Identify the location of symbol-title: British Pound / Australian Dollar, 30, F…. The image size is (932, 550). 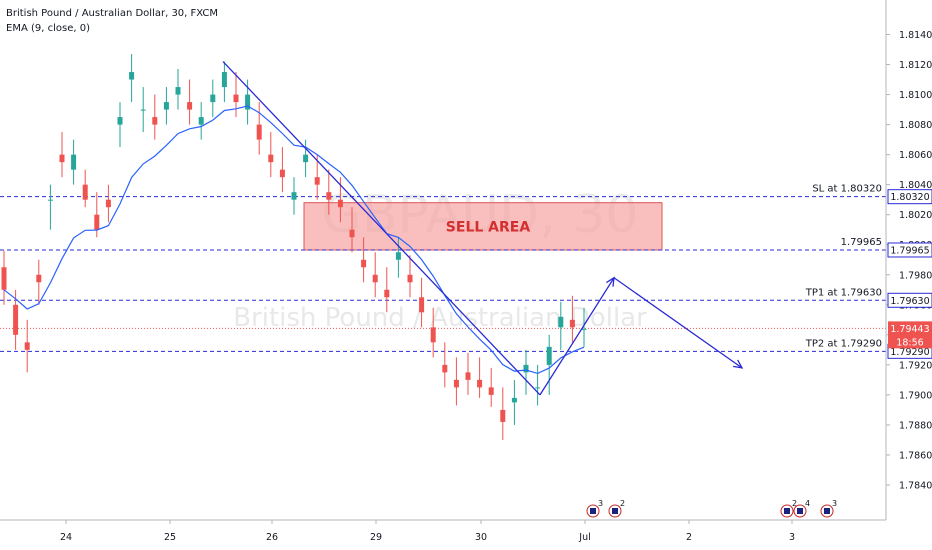
(112, 13).